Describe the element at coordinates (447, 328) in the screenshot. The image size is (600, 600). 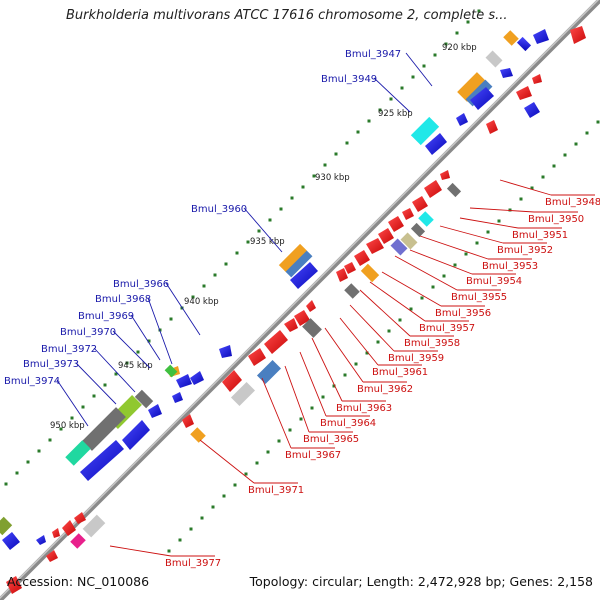
I see `gene-label-reverse: Bmul_3957` at that location.